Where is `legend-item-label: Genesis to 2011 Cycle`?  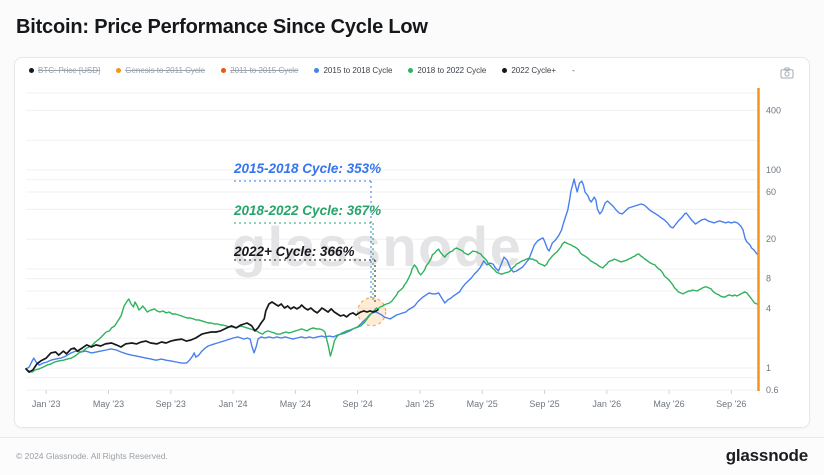
legend-item-label: Genesis to 2011 Cycle is located at coordinates (165, 70).